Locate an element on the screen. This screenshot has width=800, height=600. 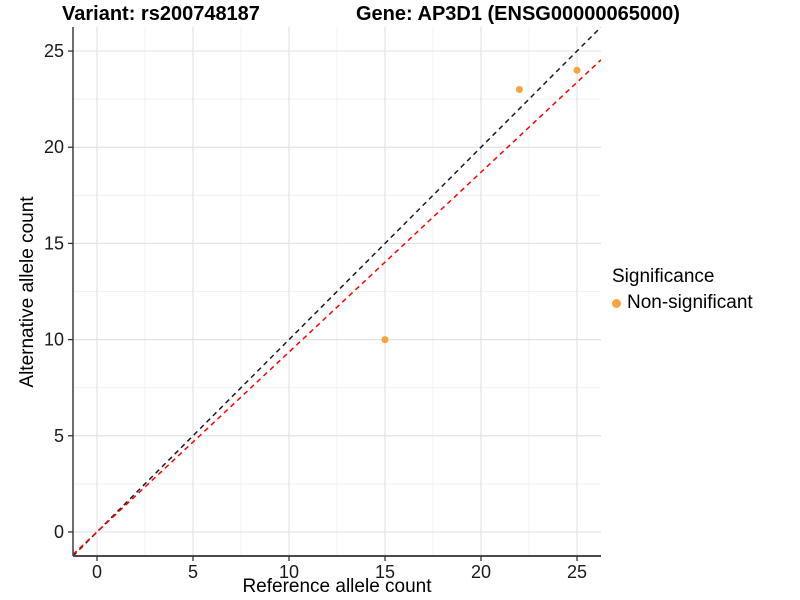
y-tick-label: 10 is located at coordinates (54, 340).